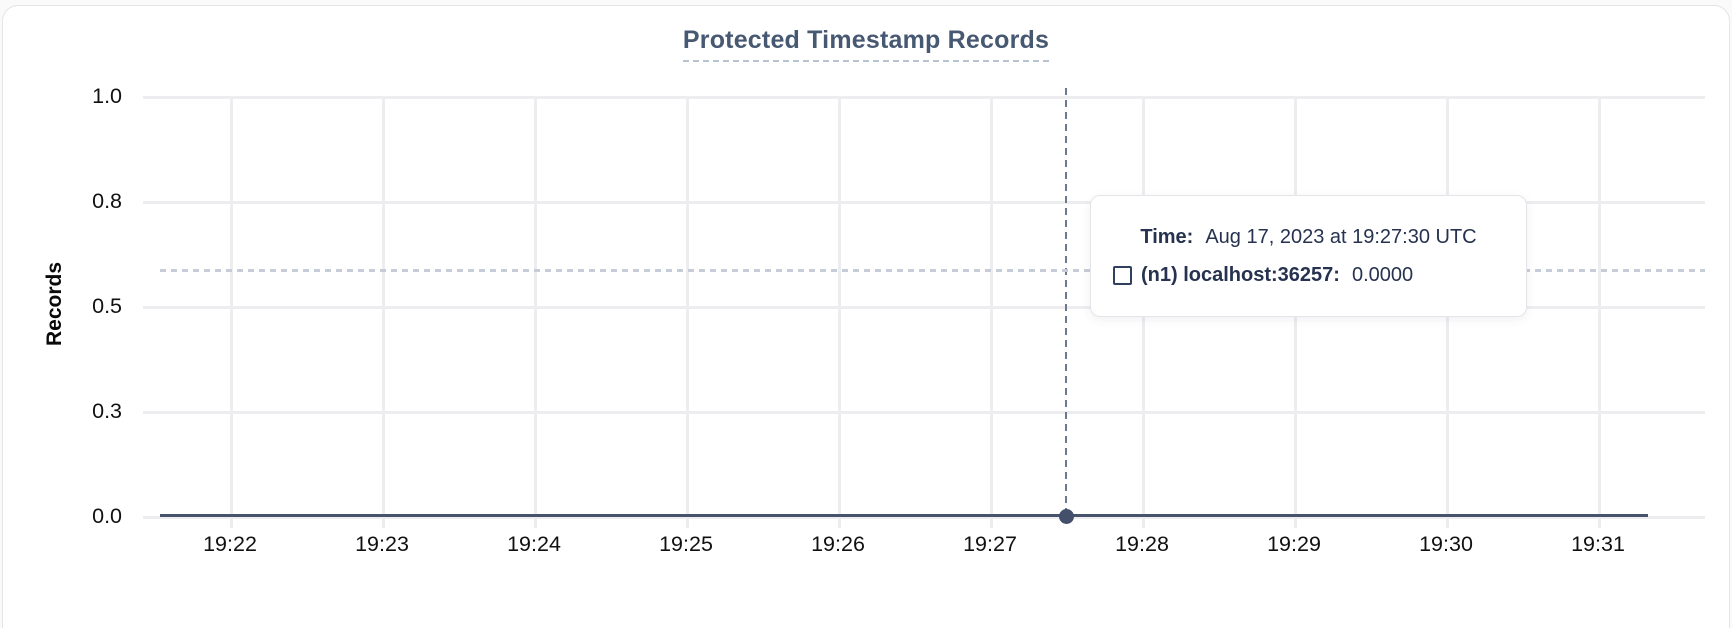 The image size is (1732, 628). What do you see at coordinates (107, 96) in the screenshot?
I see `y-tick-label: 1.0` at bounding box center [107, 96].